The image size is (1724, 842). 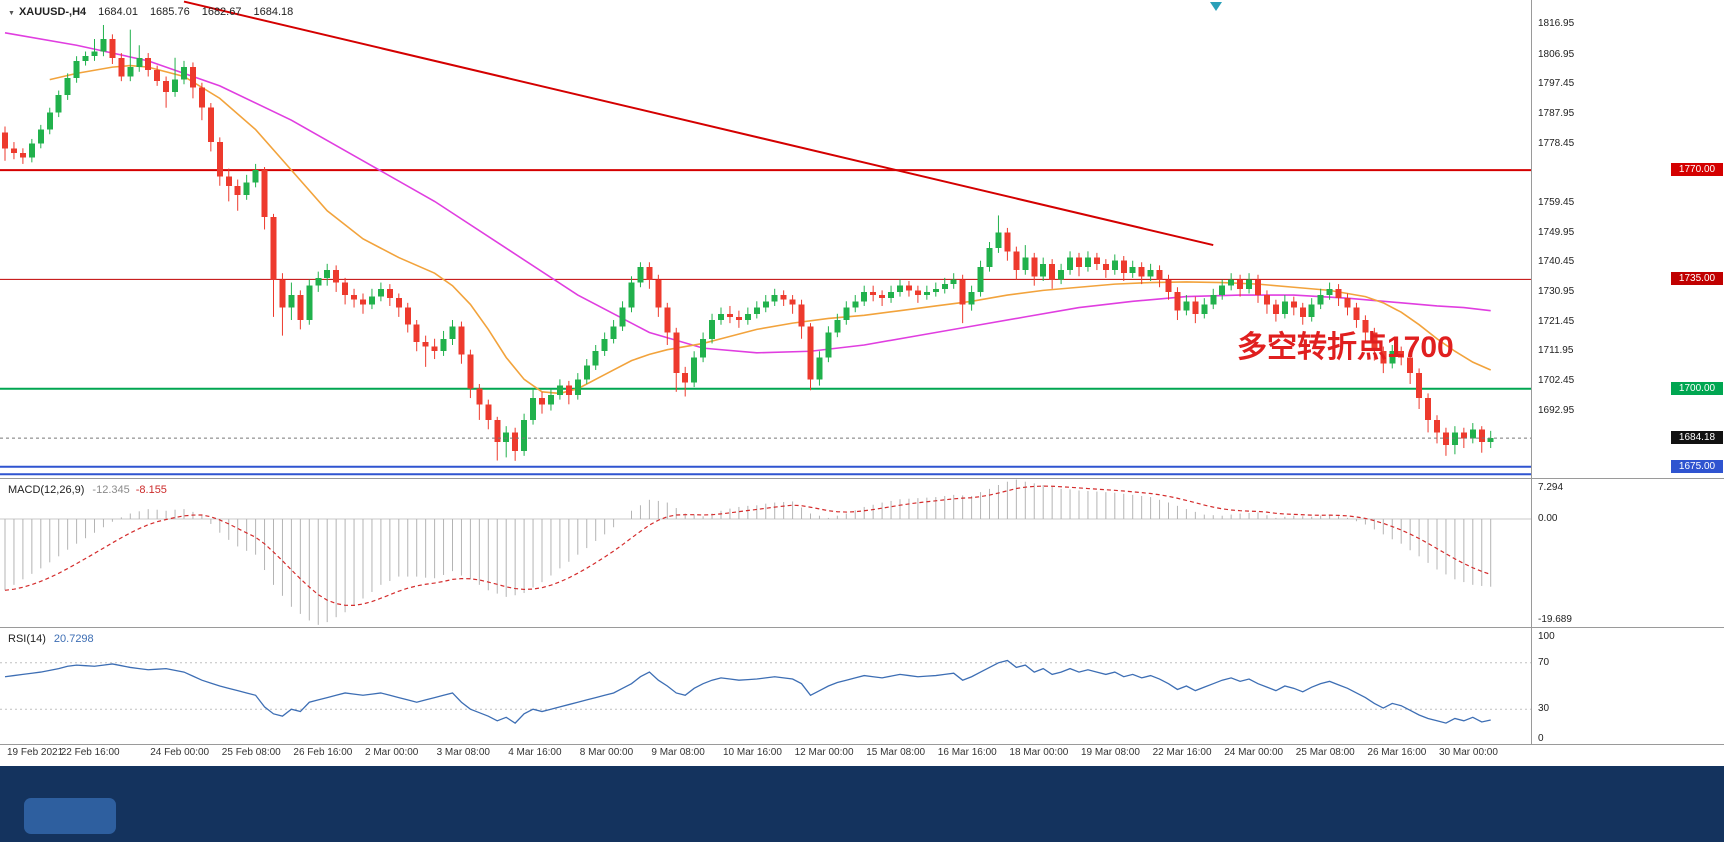 I want to click on time-axis-label: 2 Mar 00:00, so click(x=392, y=752).